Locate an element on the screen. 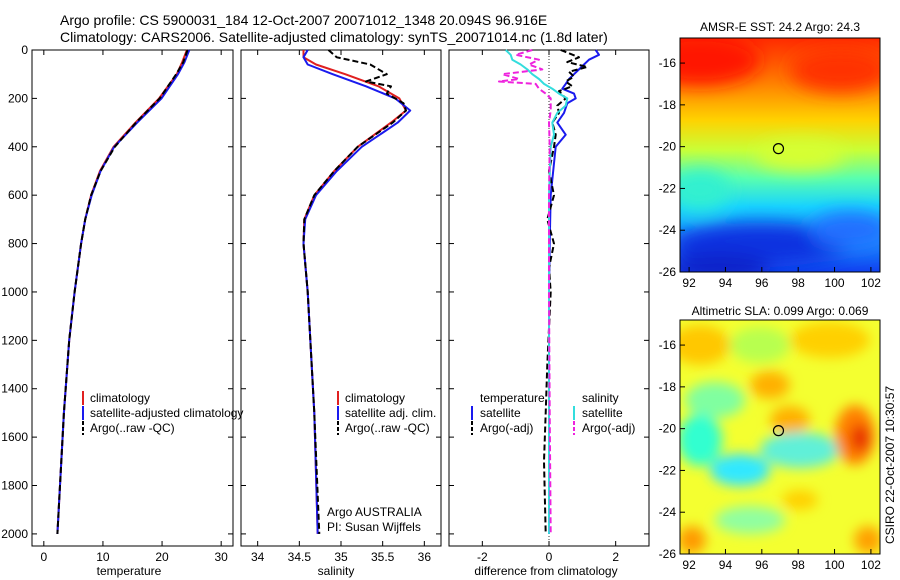 The height and width of the screenshot is (580, 900). sla-map-xtick-label: 98 is located at coordinates (799, 565).